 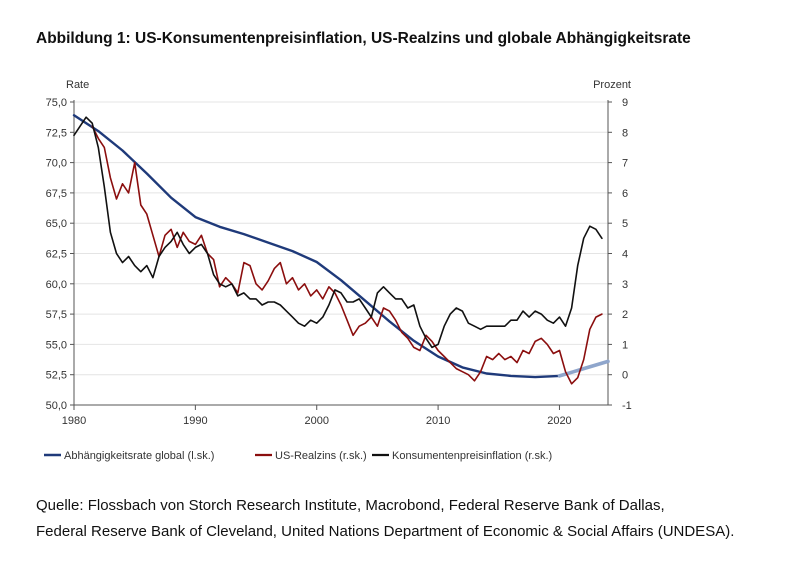 I want to click on x-tick-label: 1980, so click(x=74, y=421).